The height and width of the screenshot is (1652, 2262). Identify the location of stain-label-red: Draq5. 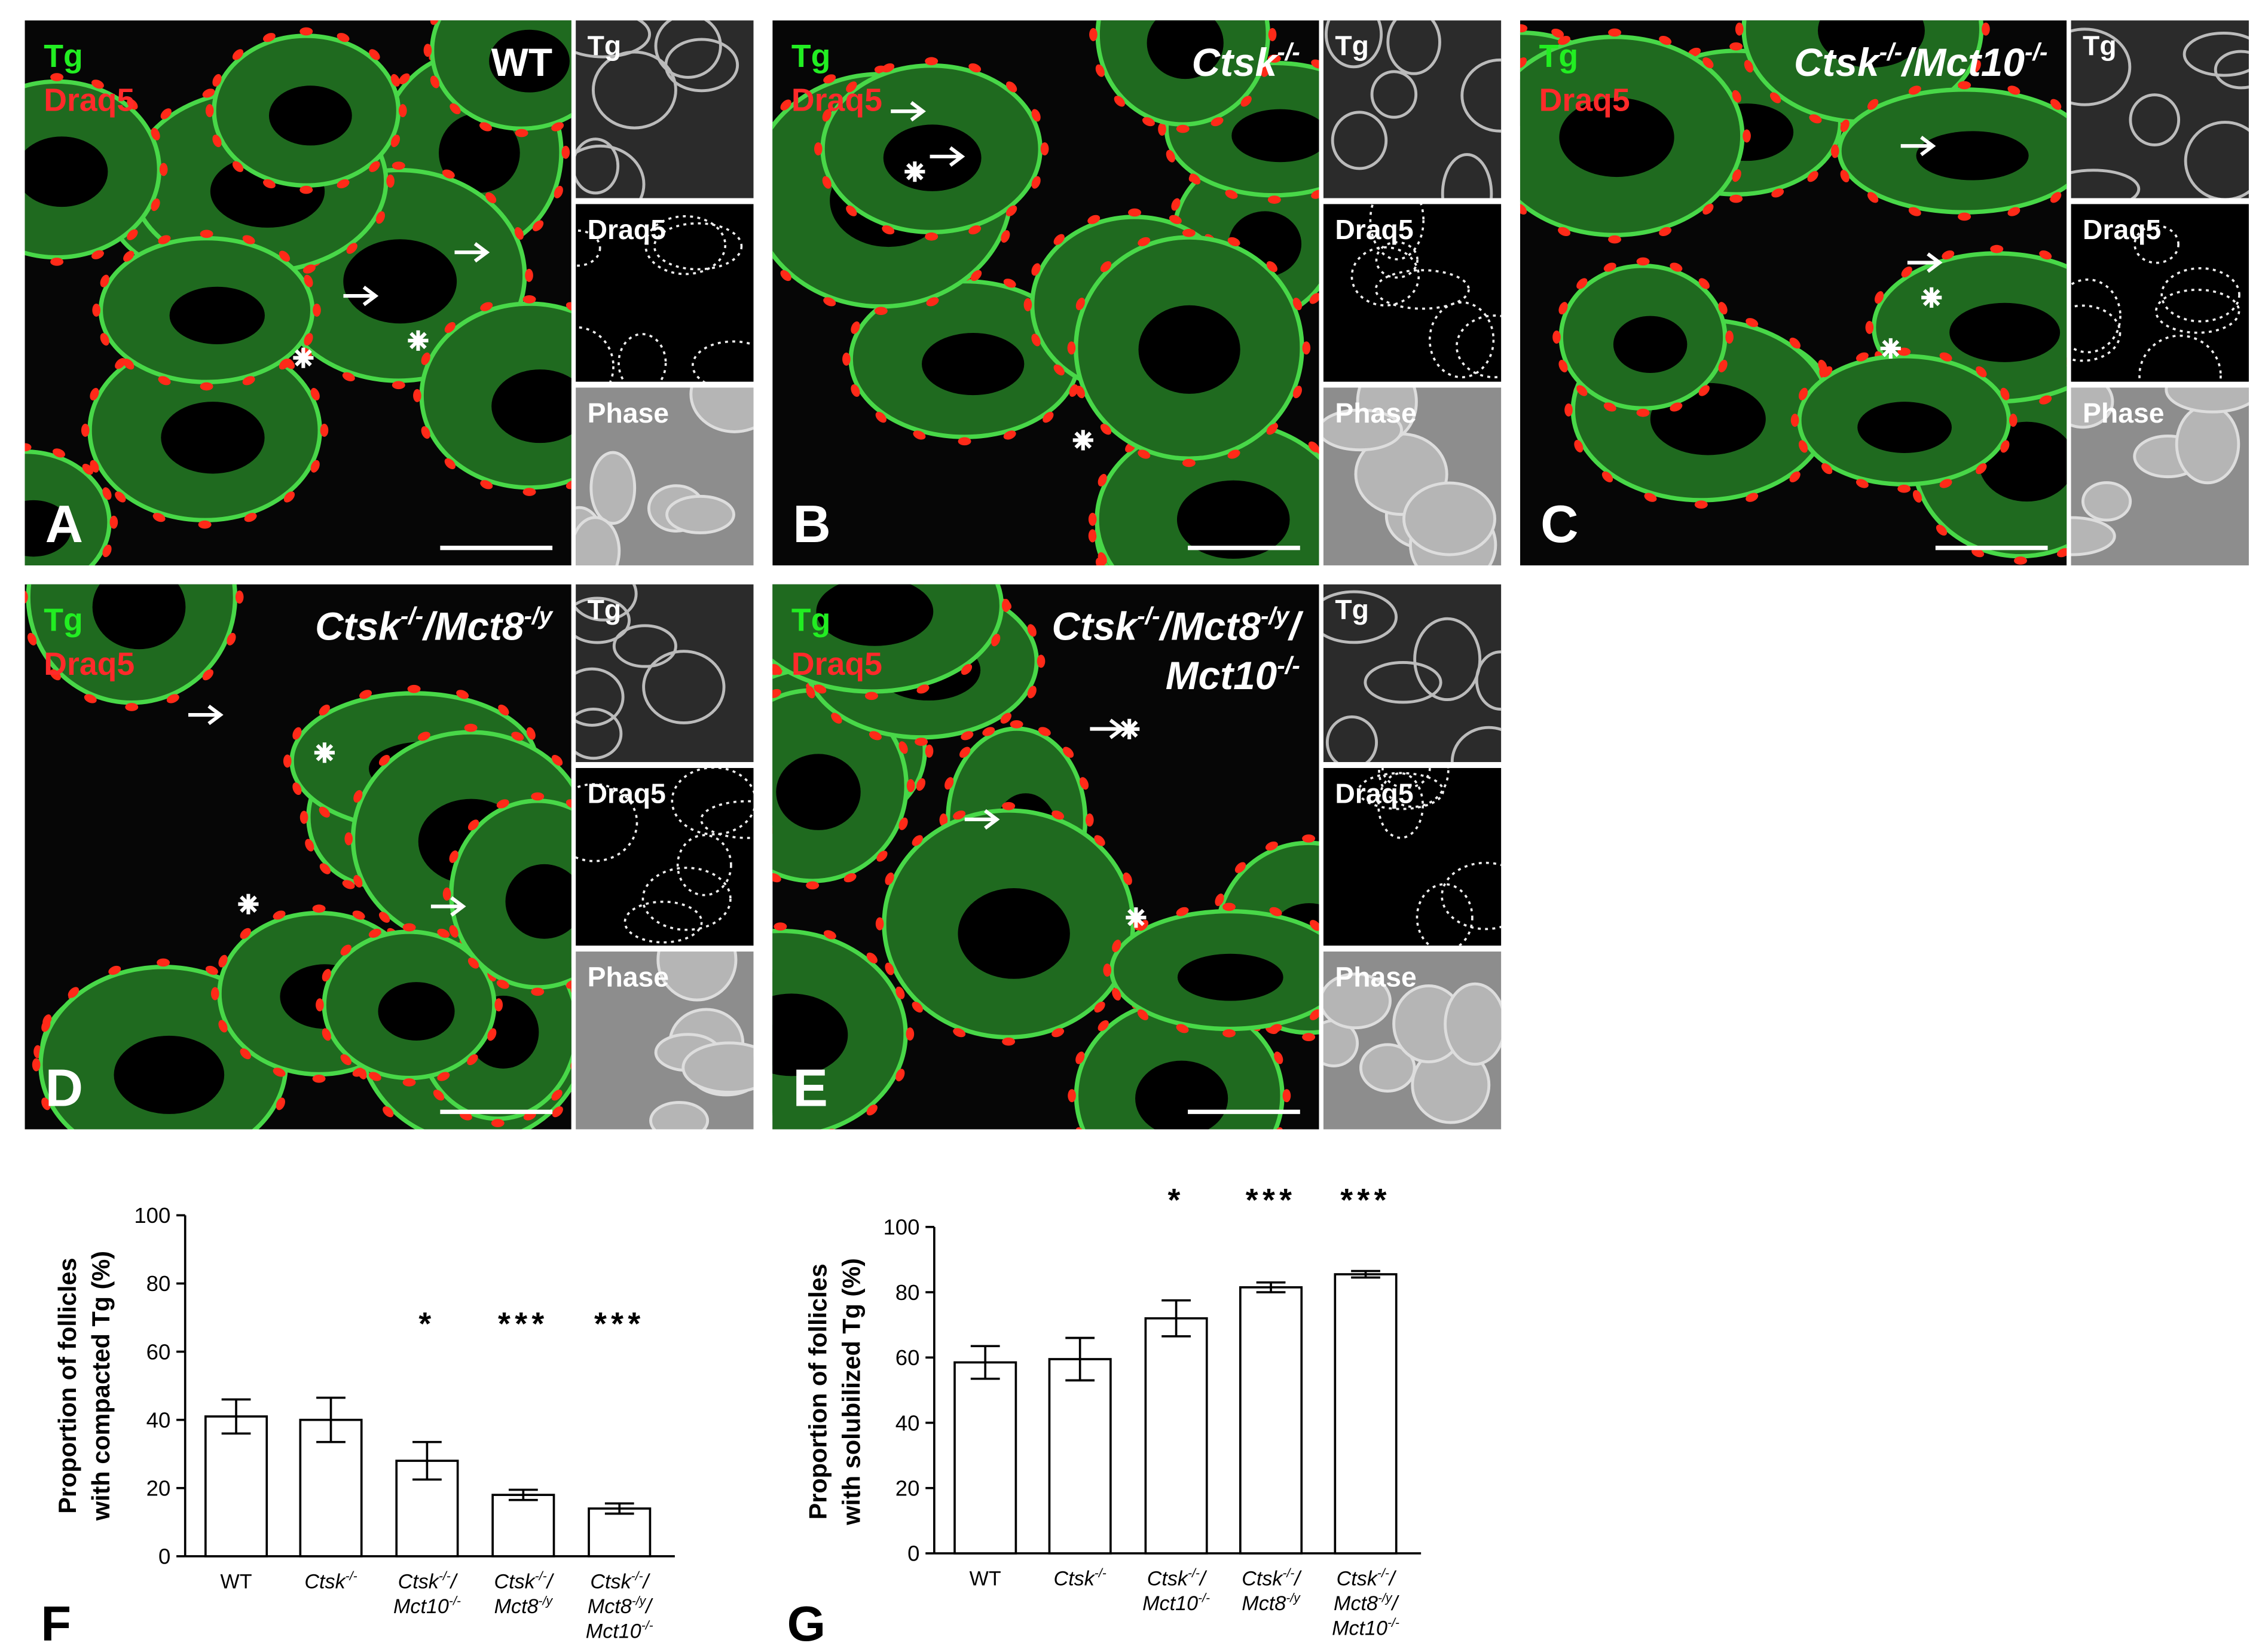
(837, 100).